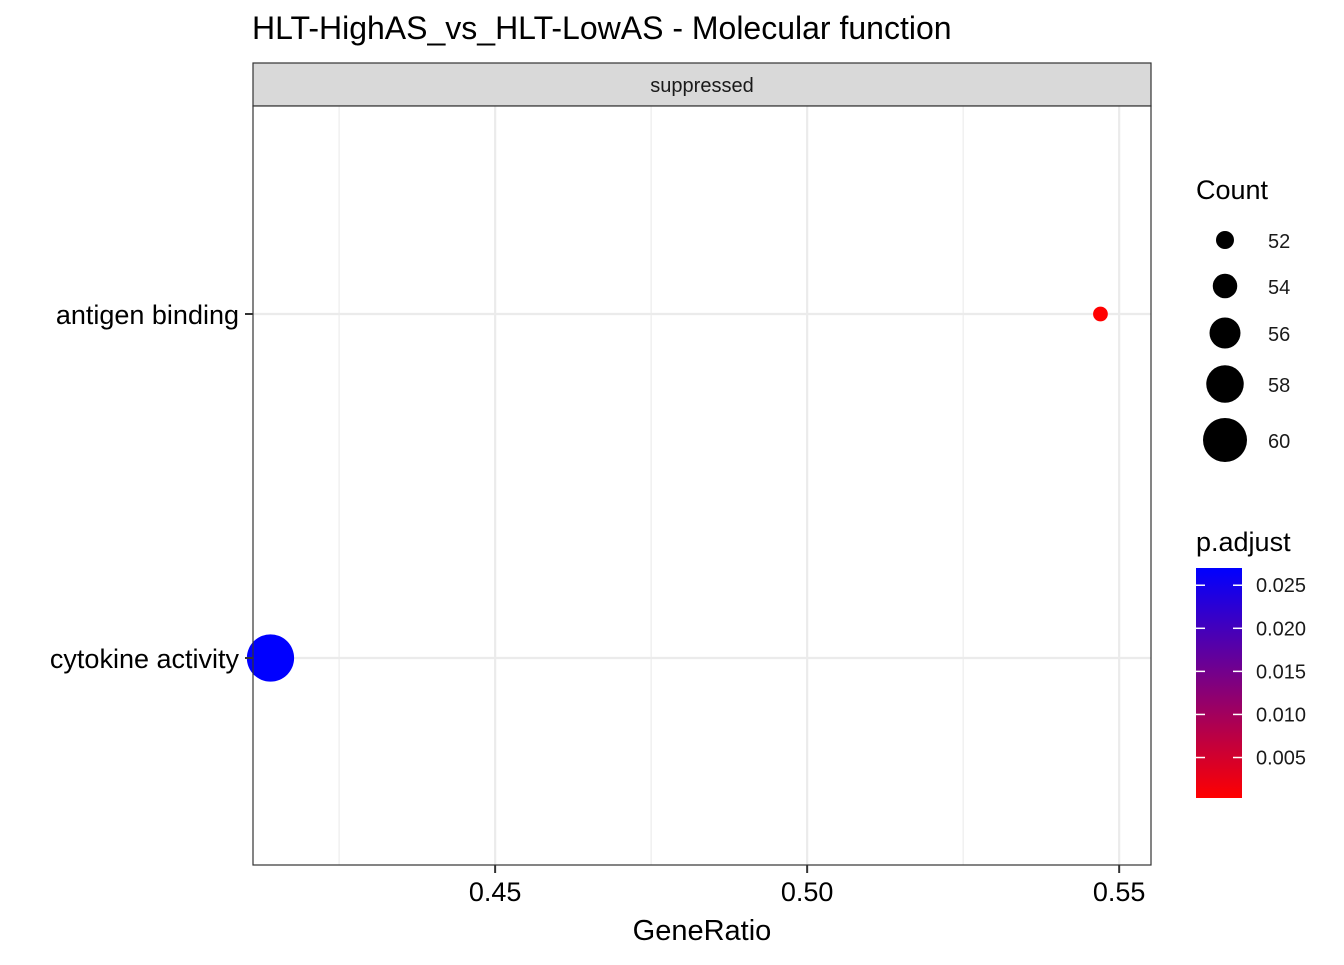  Describe the element at coordinates (1246, 346) in the screenshot. I see `count-legend: 52 54 56 58 60` at that location.